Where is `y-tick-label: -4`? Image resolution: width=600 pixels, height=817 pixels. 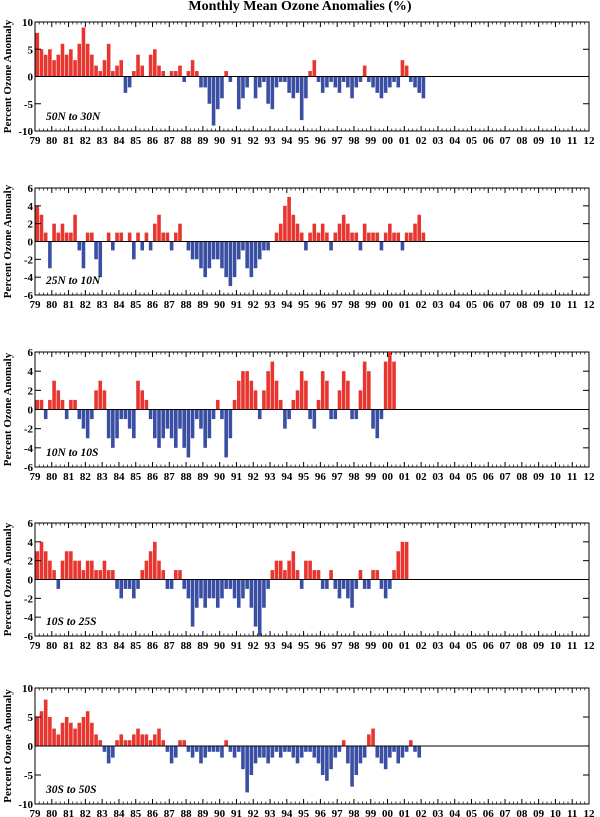
y-tick-label: -4 is located at coordinates (29, 449).